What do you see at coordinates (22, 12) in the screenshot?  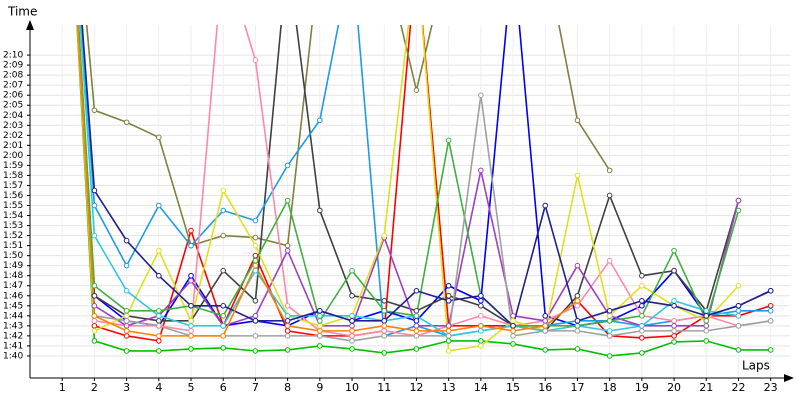 I see `y-axis-label: Time` at bounding box center [22, 12].